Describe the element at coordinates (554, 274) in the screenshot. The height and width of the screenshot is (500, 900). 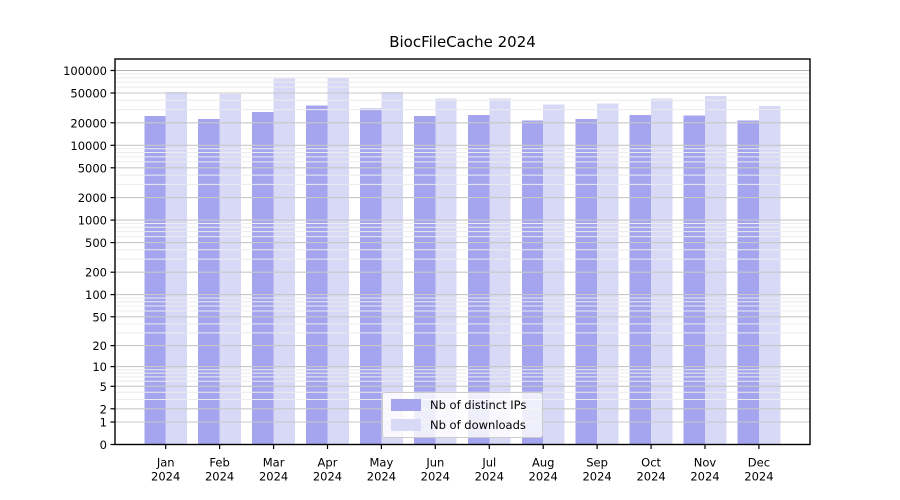
I see `bar-nb-of-downloads-aug` at that location.